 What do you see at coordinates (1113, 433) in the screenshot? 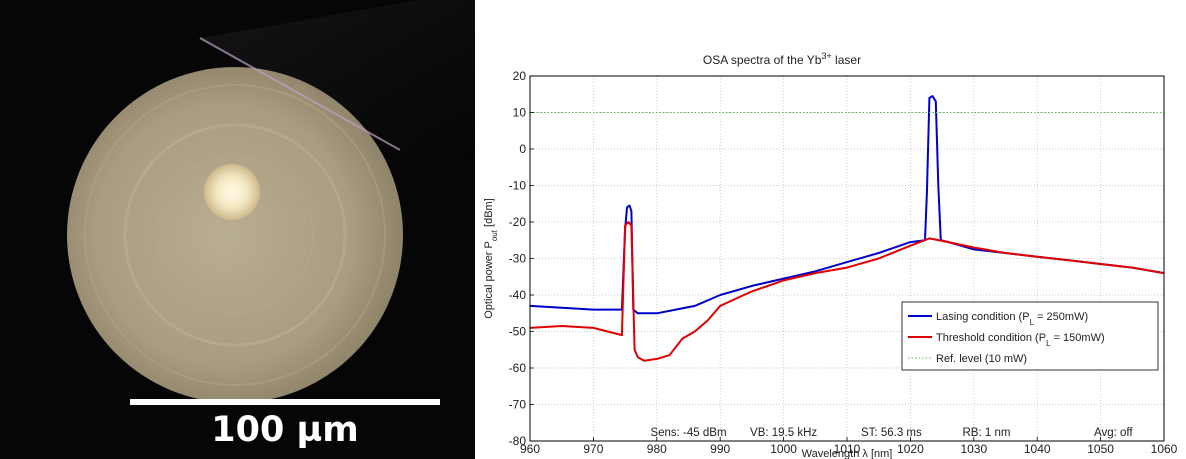
I see `instrument-setting: Avg: off` at bounding box center [1113, 433].